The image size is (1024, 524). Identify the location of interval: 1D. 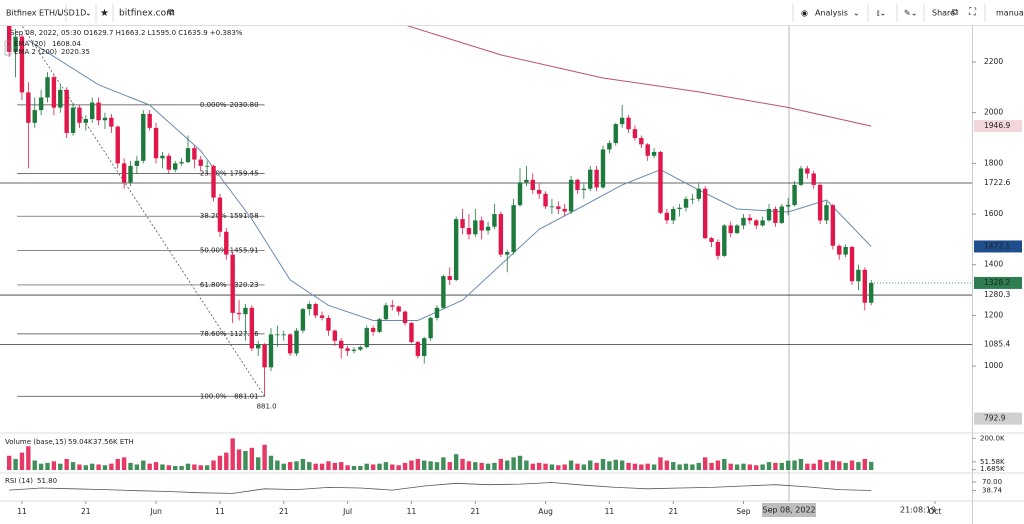
(80, 13).